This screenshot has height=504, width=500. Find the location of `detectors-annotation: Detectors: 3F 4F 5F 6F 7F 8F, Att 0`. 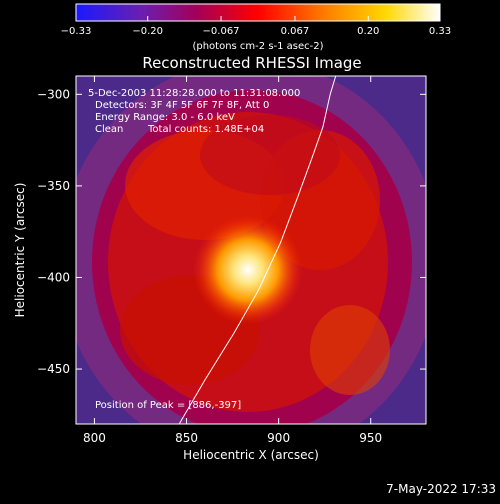

detectors-annotation: Detectors: 3F 4F 5F 6F 7F 8F, Att 0 is located at coordinates (182, 105).